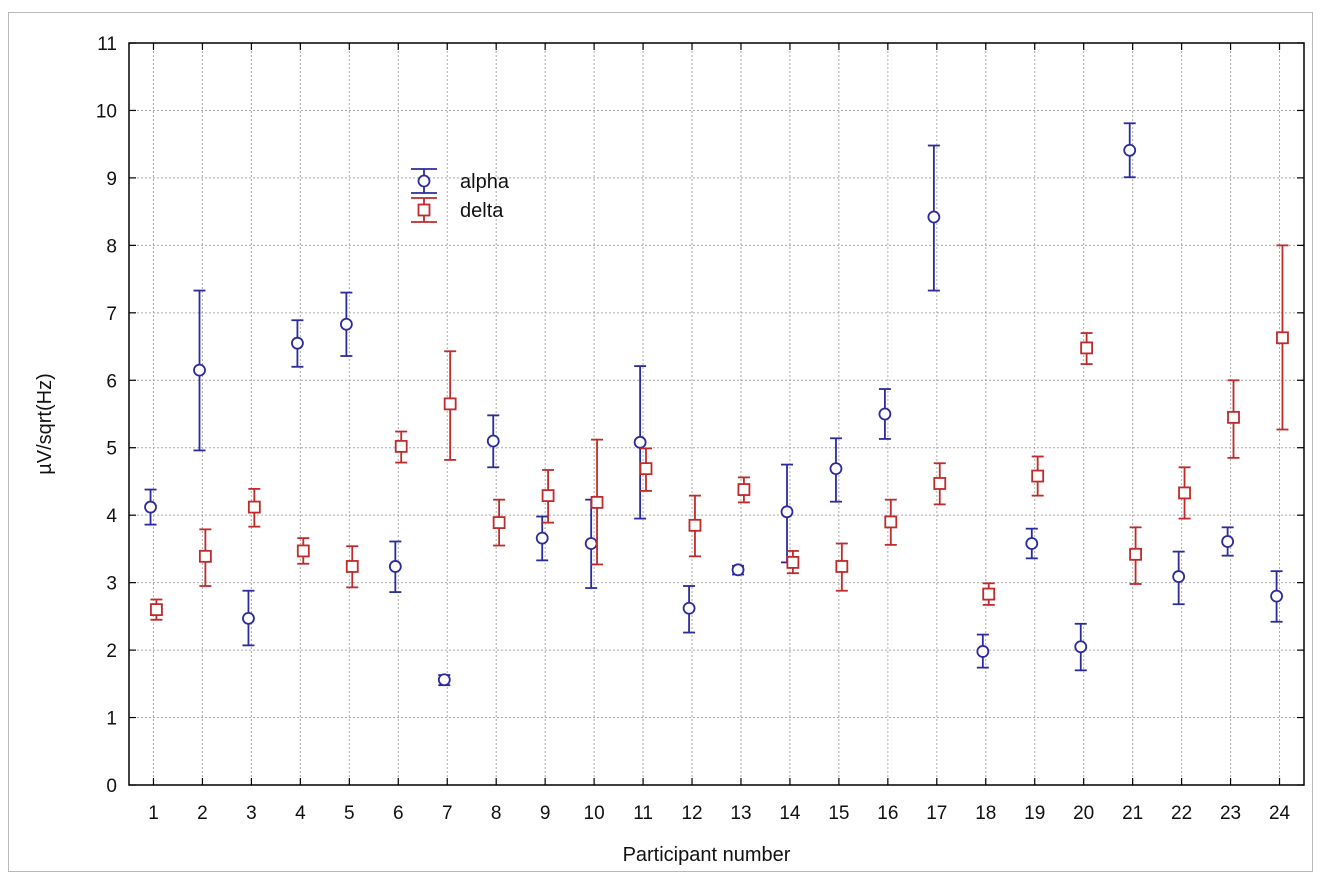 This screenshot has width=1322, height=878. Describe the element at coordinates (153, 813) in the screenshot. I see `x-tick-label: 1` at that location.